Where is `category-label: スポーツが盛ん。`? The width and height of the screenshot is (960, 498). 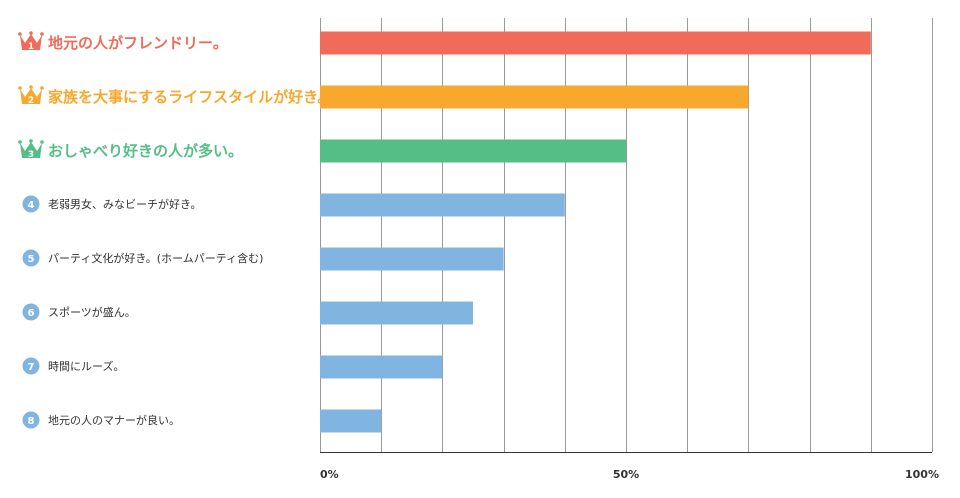
category-label: スポーツが盛ん。 is located at coordinates (92, 312).